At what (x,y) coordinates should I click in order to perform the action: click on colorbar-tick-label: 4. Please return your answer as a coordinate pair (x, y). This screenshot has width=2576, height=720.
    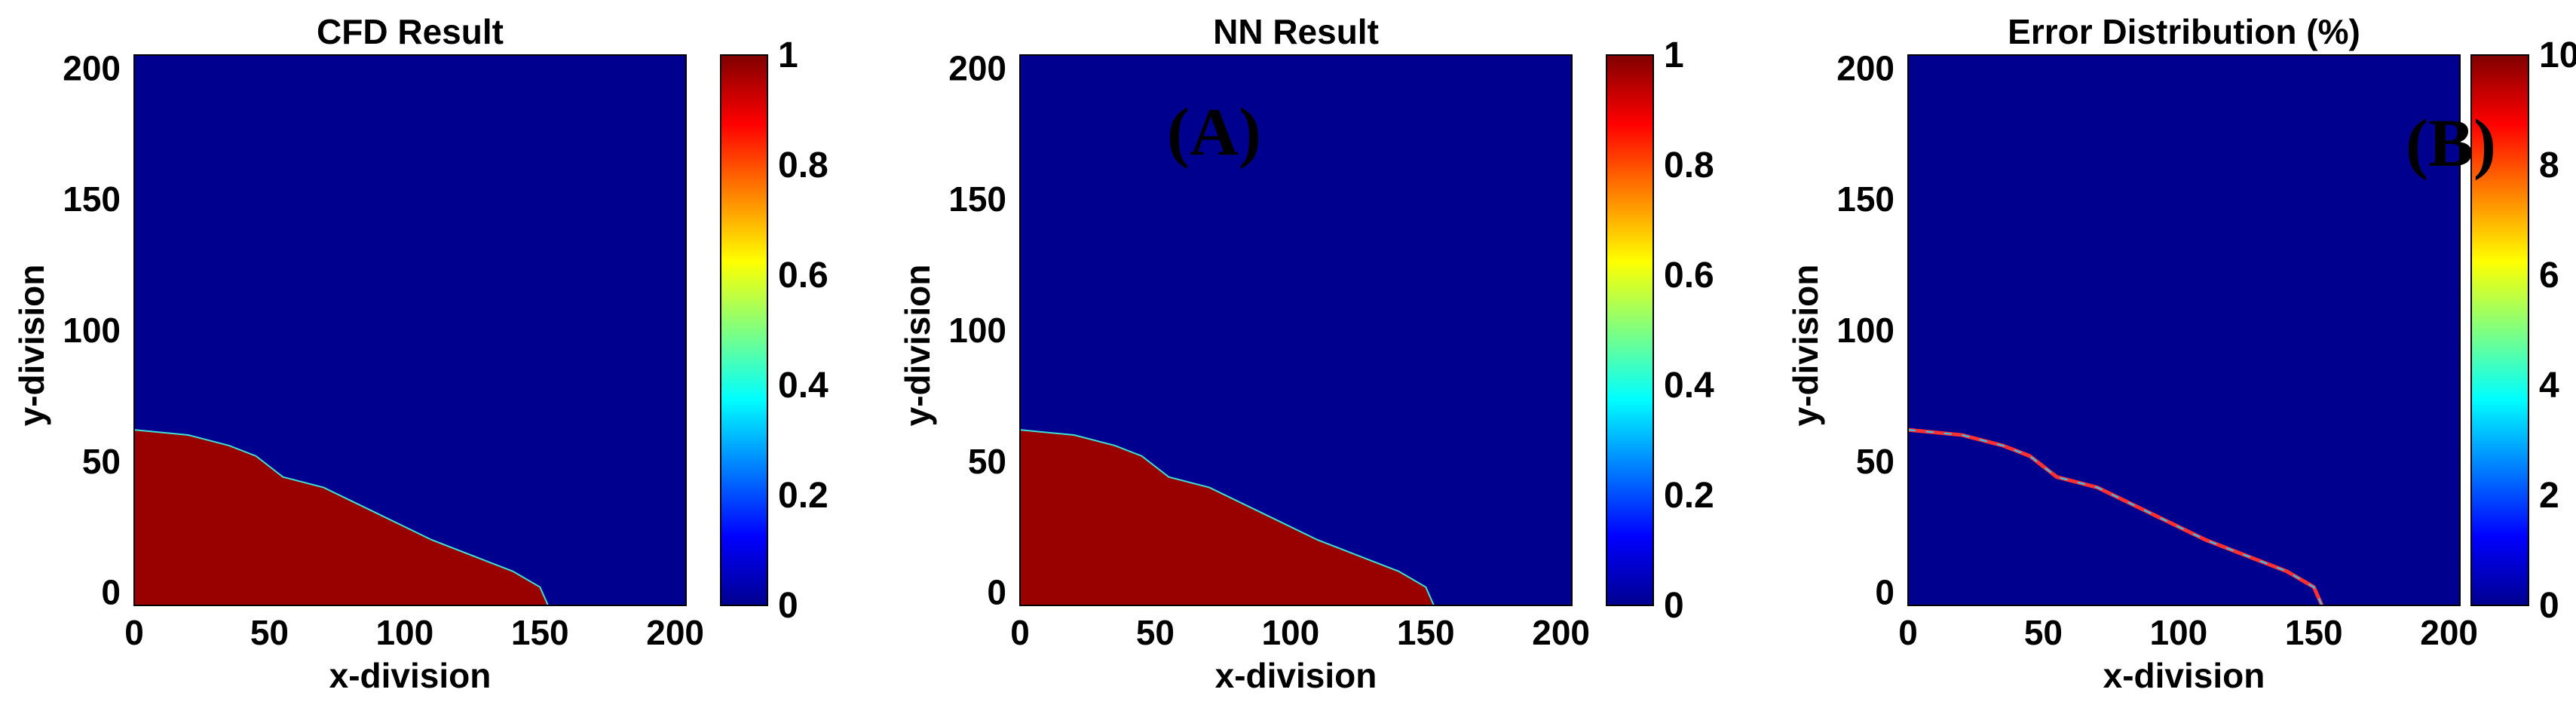
    Looking at the image, I should click on (2549, 386).